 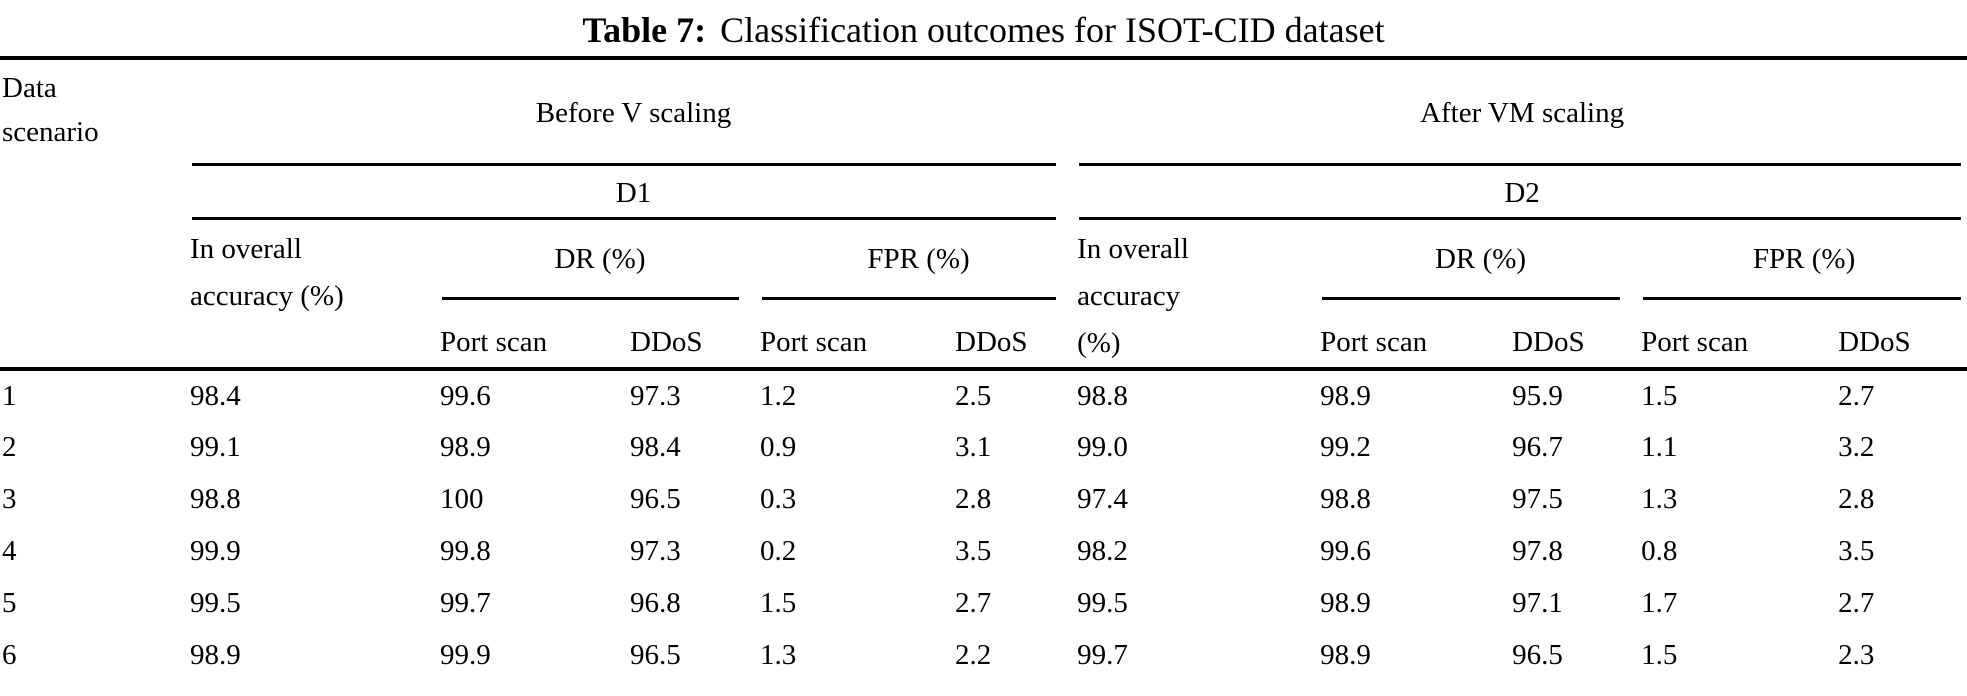 I want to click on data-row: 6 98.9 99.9 96.5 1.3 2.2 99.7 98.9 96.5 1.5 2.3, so click(x=983, y=655).